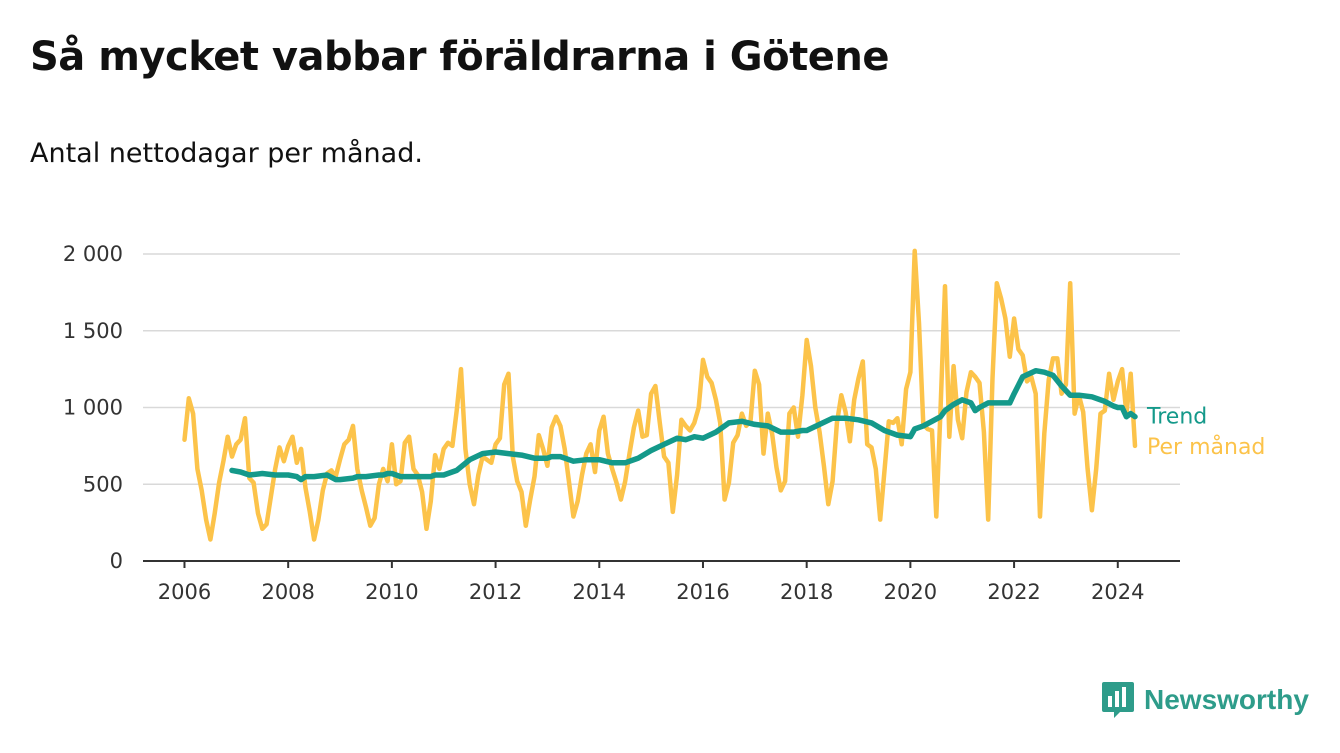 Image resolution: width=1340 pixels, height=753 pixels. What do you see at coordinates (702, 592) in the screenshot?
I see `x-tick-label: 2016` at bounding box center [702, 592].